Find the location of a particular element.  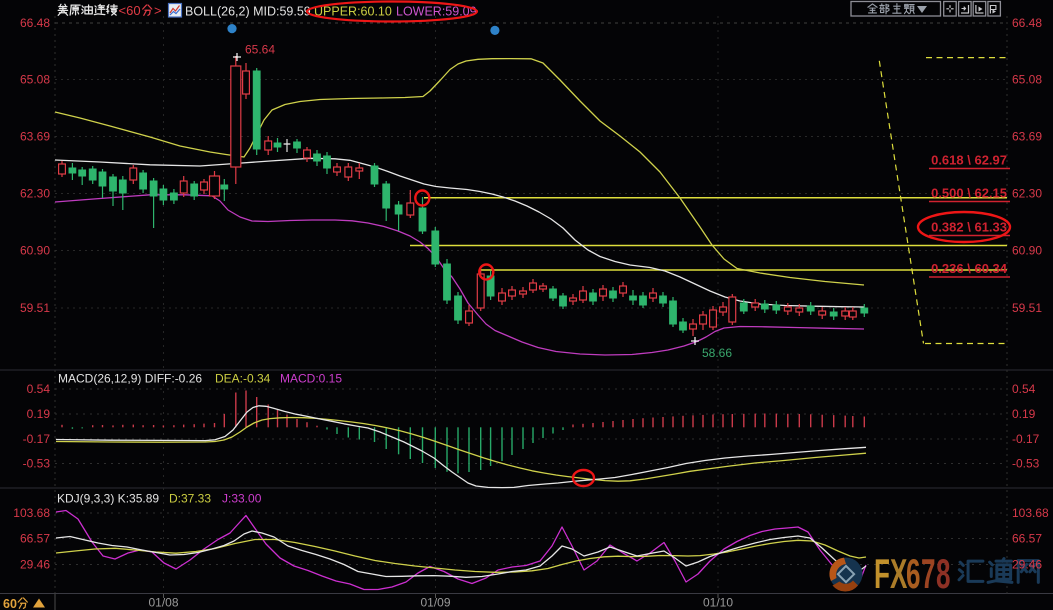

svg-text: 01/10 is located at coordinates (718, 603).